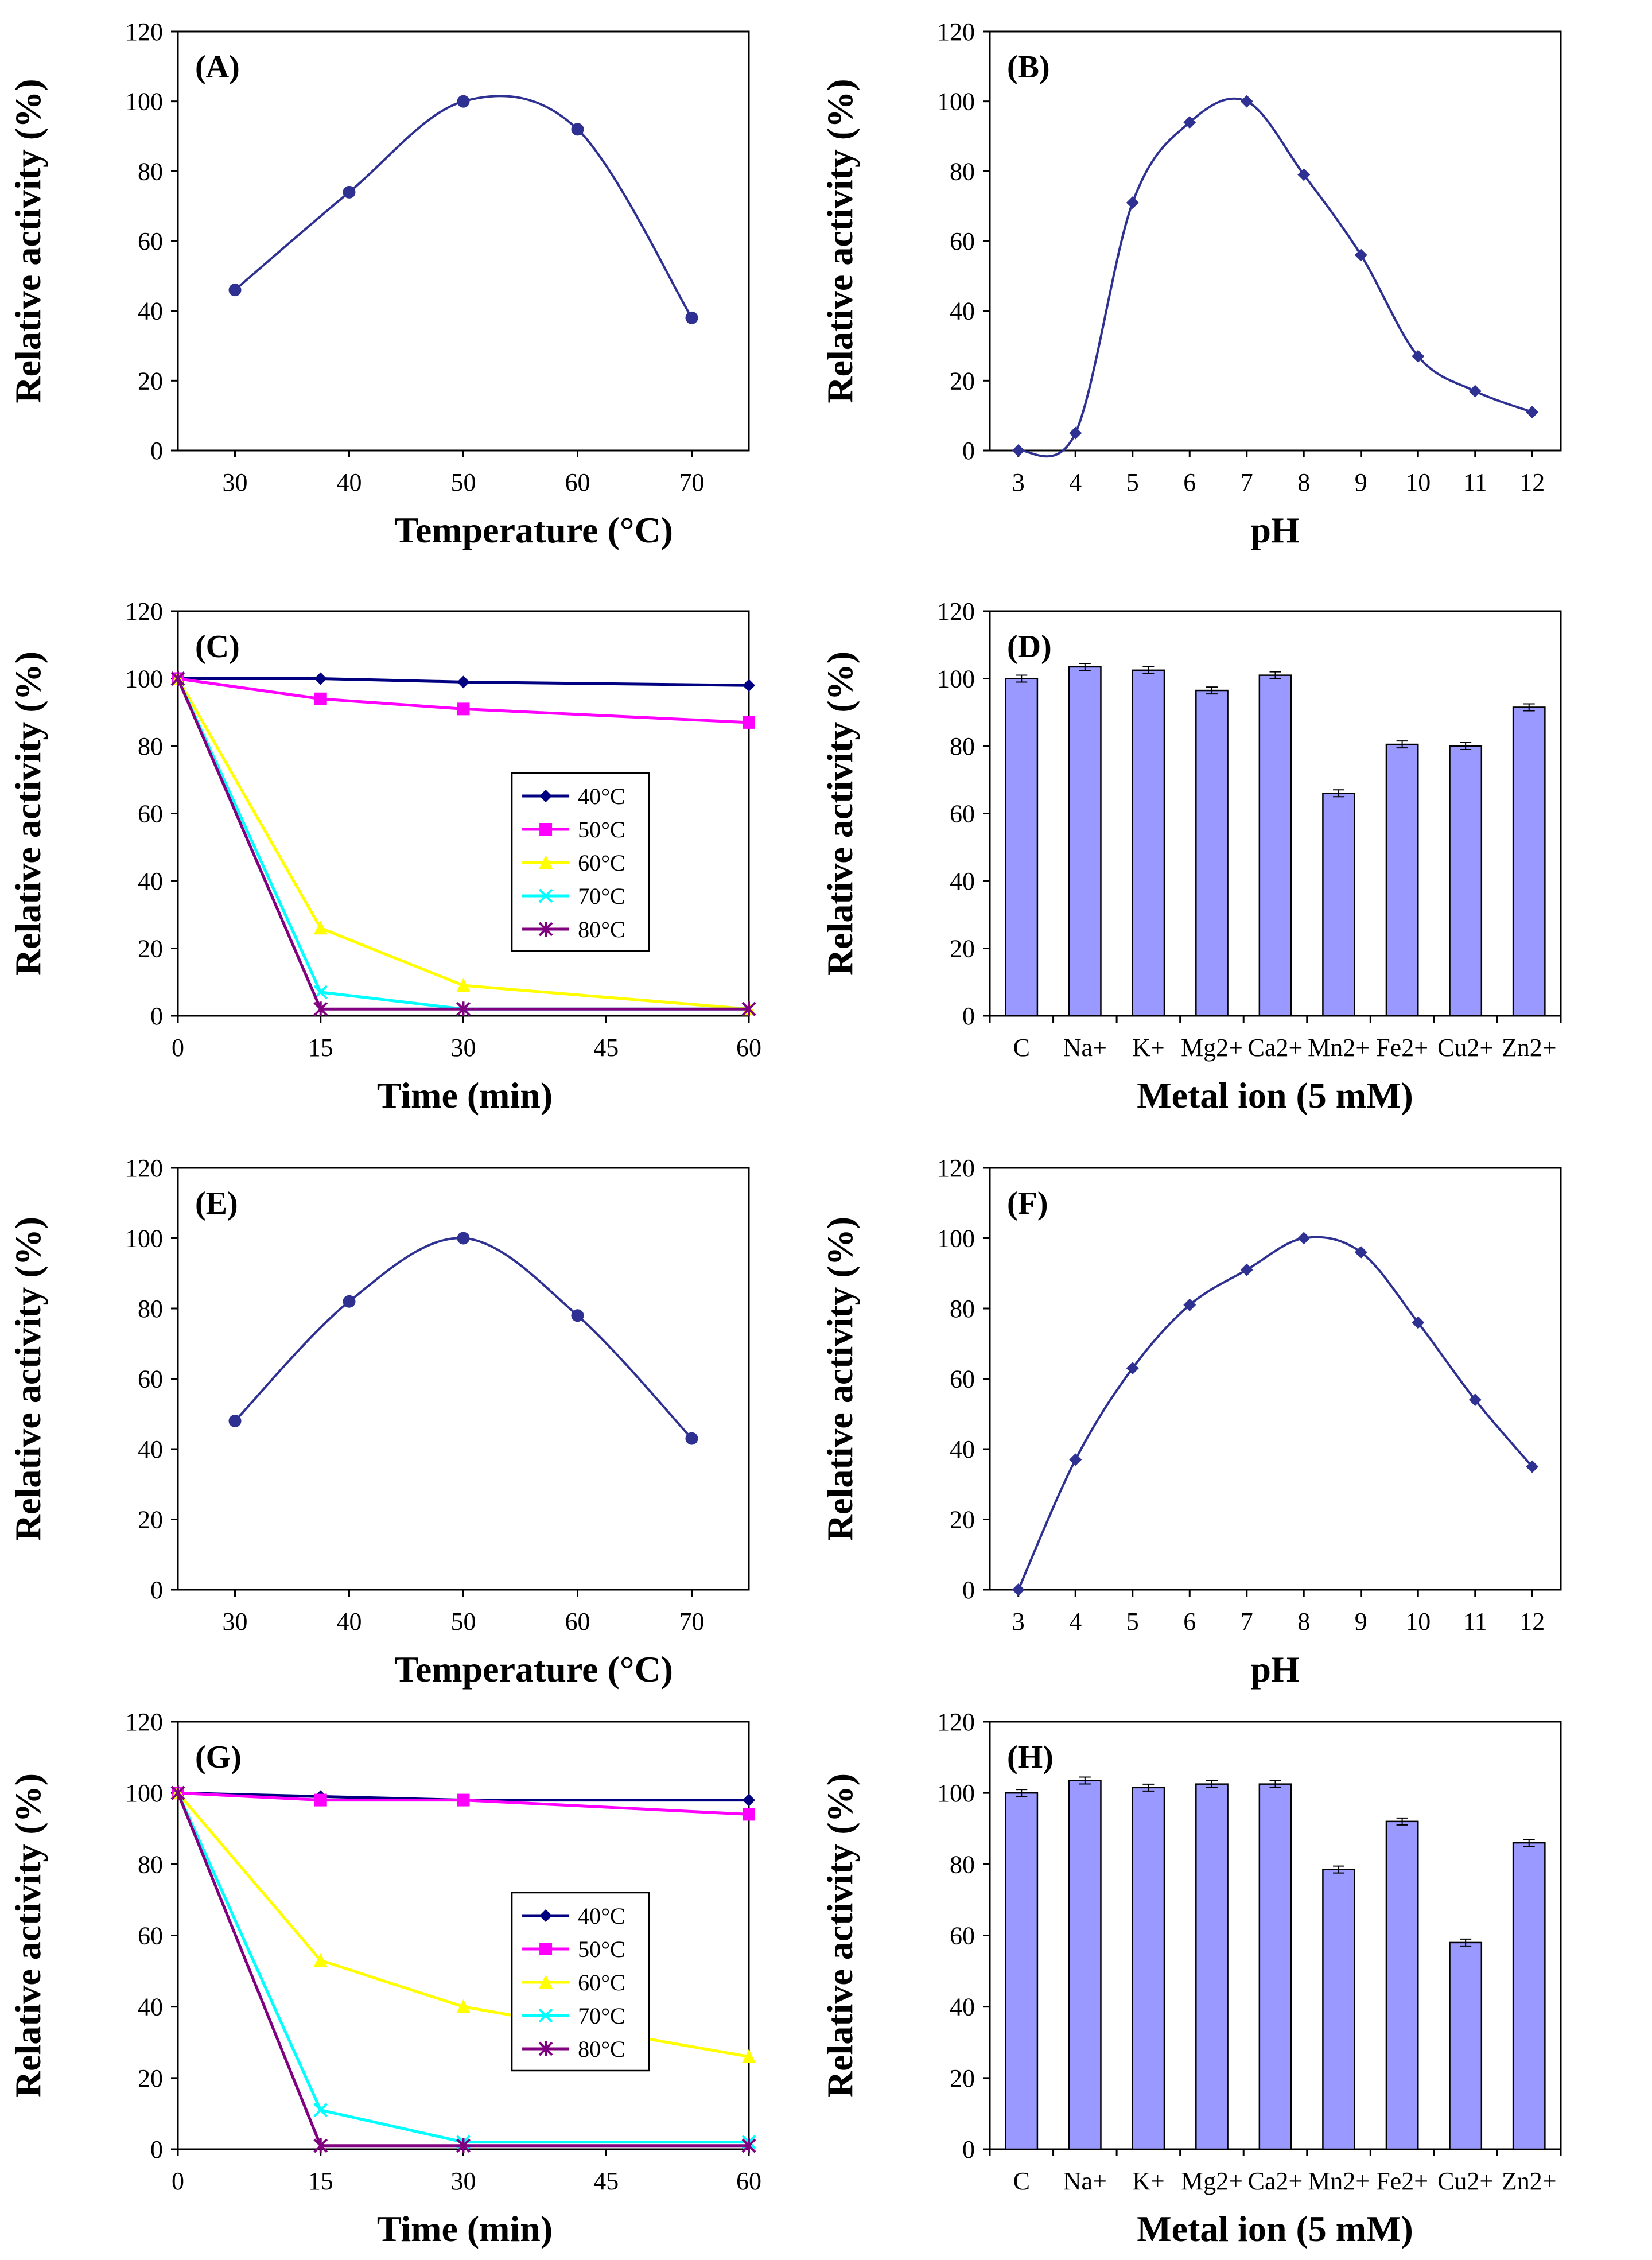 This screenshot has height=2260, width=1652. What do you see at coordinates (580, 862) in the screenshot?
I see `legend: 40°C 50°C 60°C 70°C 80°C` at bounding box center [580, 862].